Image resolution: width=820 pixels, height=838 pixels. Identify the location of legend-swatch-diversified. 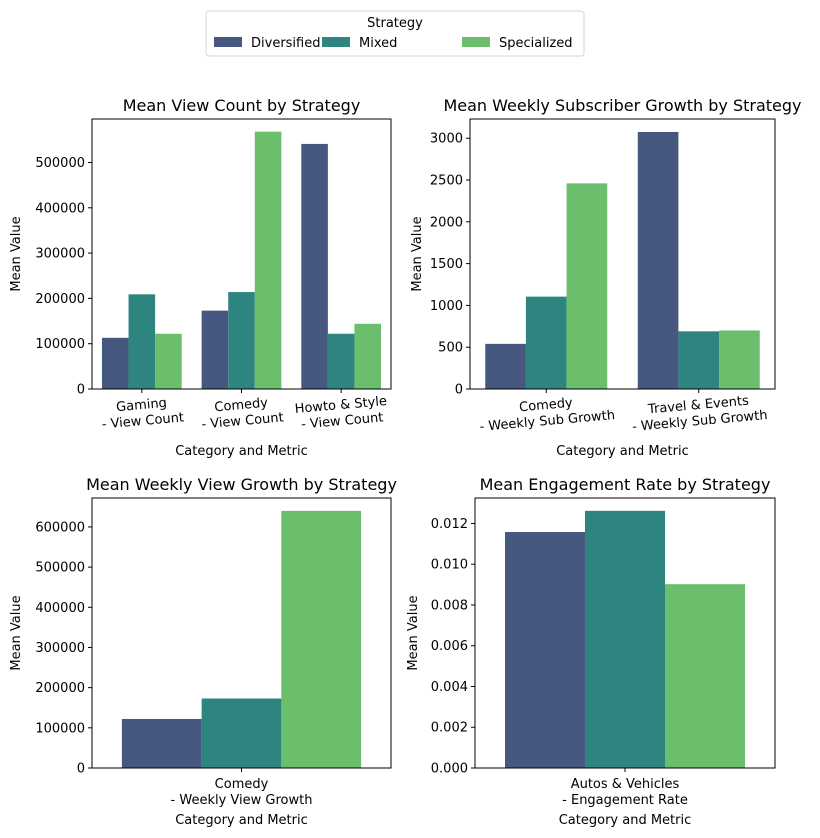
(228, 42).